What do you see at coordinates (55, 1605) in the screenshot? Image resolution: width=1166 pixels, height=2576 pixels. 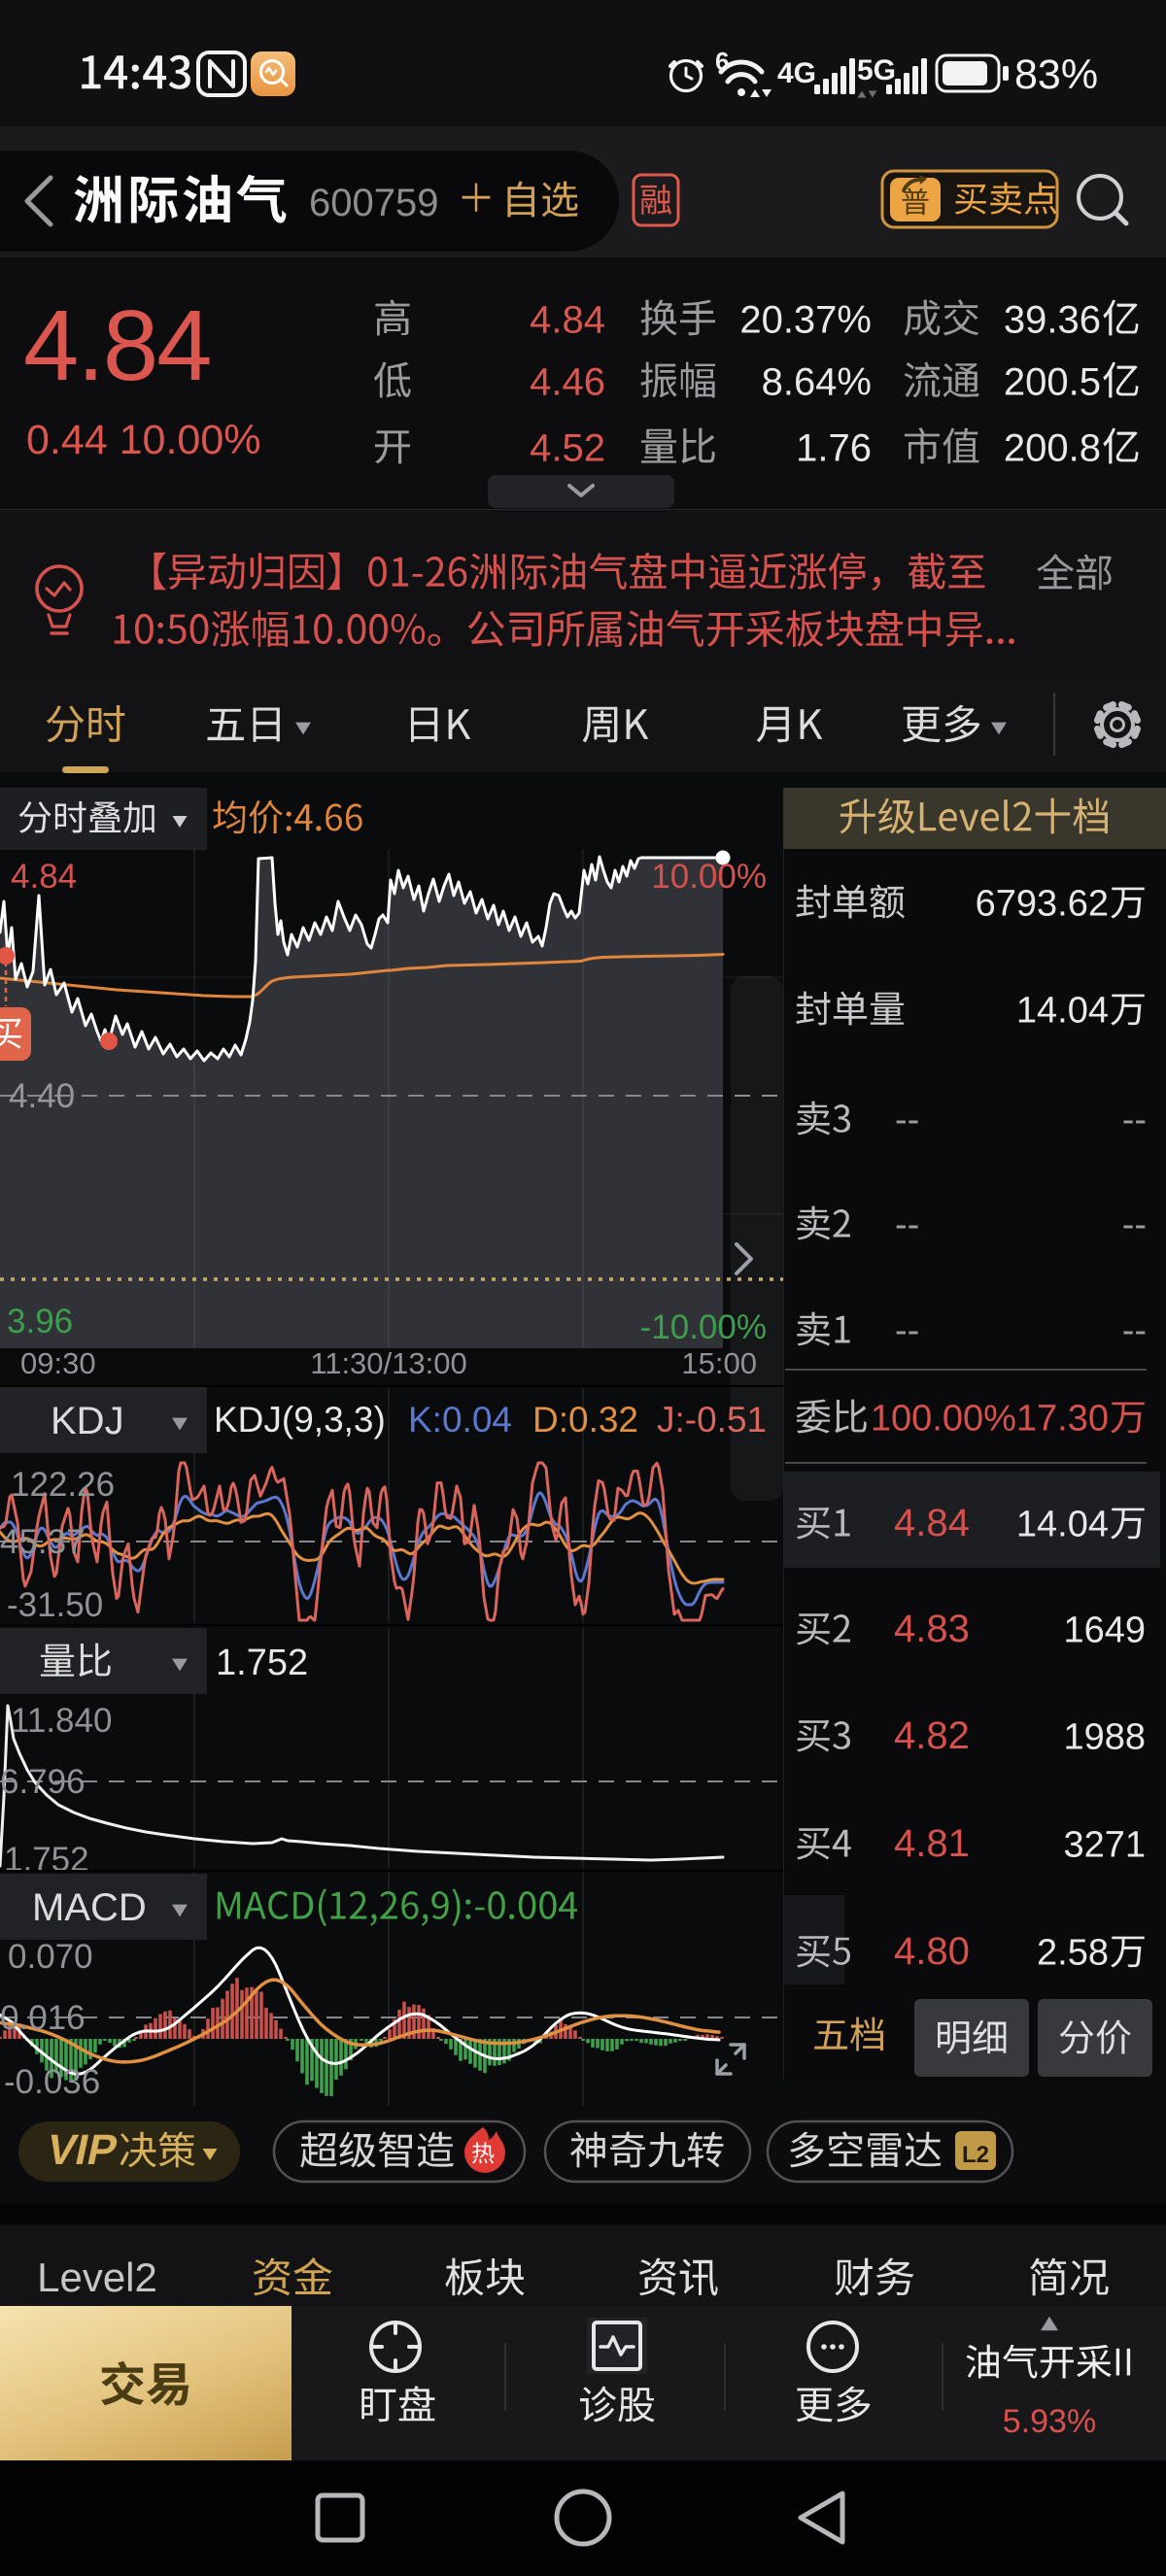 I see `svg-text: -31.50` at bounding box center [55, 1605].